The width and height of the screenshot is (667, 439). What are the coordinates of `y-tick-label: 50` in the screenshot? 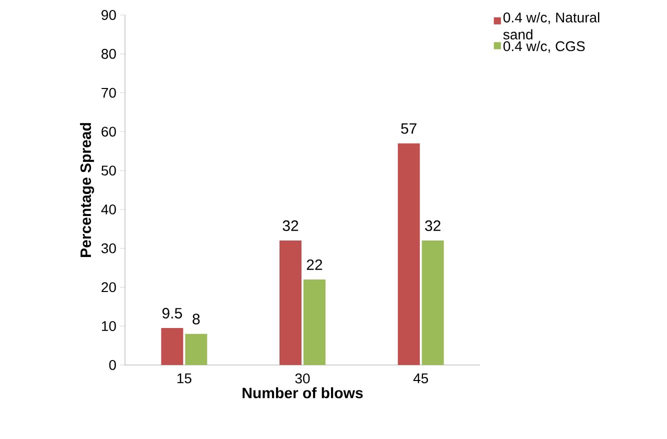 It's located at (108, 171).